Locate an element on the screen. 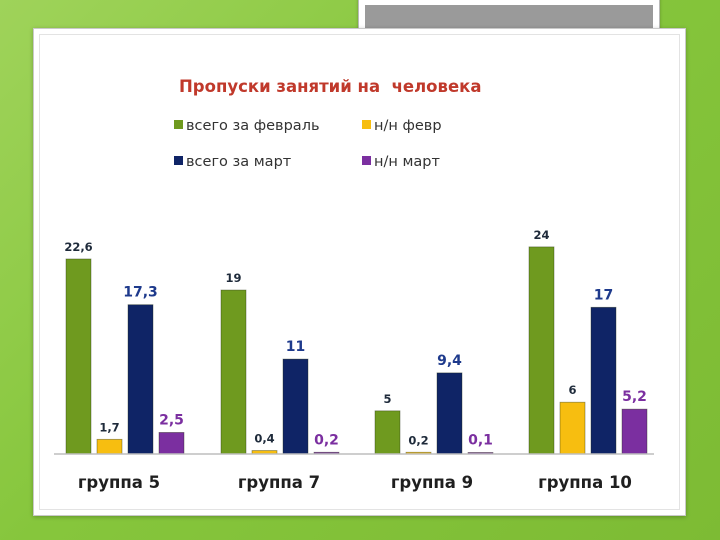 This screenshot has height=540, width=720. value-label-1-1: 22,6 is located at coordinates (78, 247).